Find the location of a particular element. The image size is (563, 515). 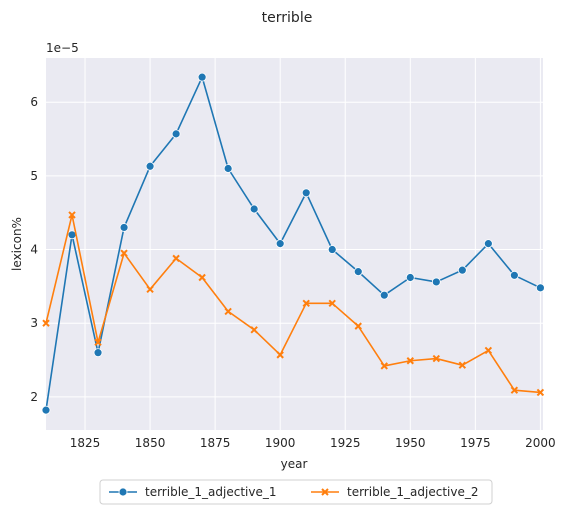

y-axis: 2 3 4 5 6 is located at coordinates (34, 249).